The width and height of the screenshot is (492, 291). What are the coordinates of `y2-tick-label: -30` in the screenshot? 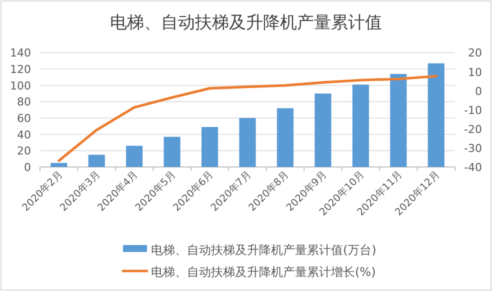 It's located at (473, 148).